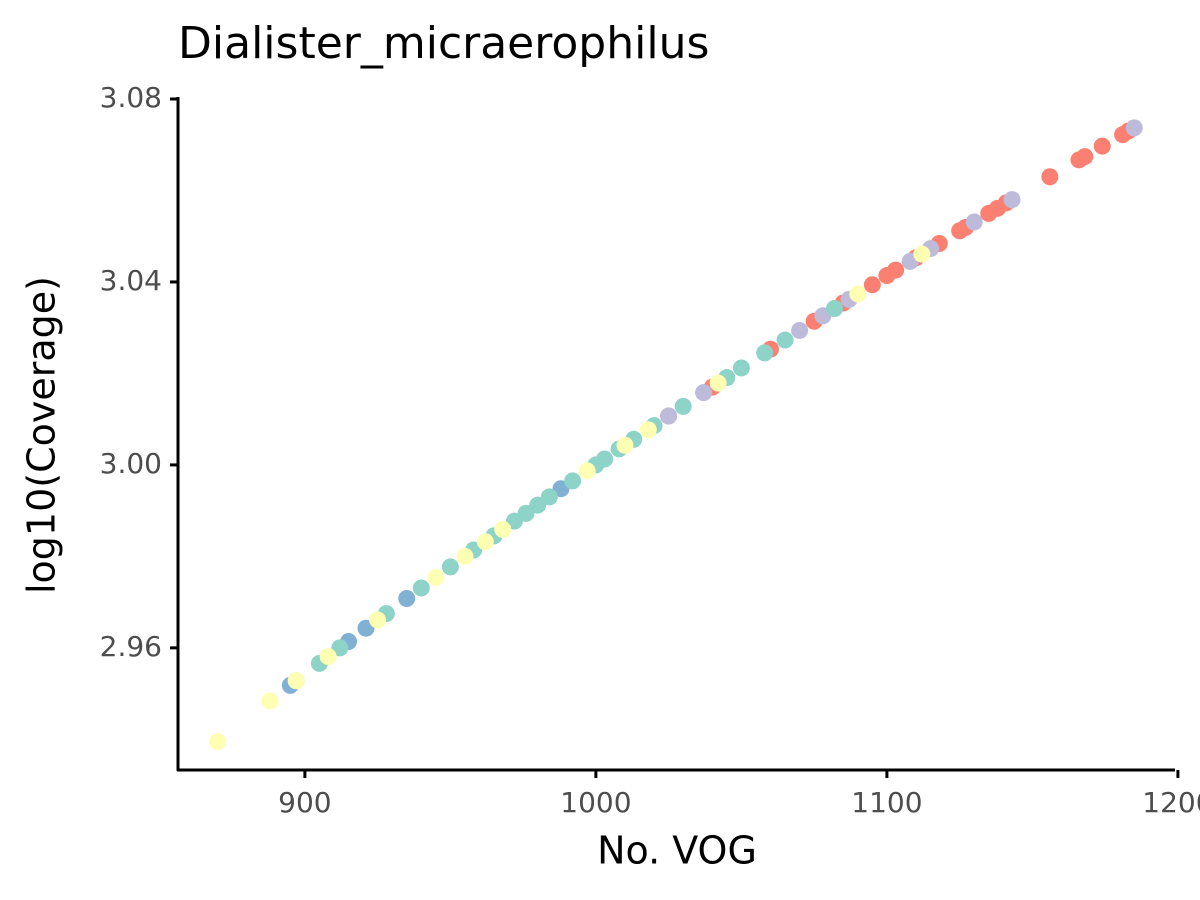 Image resolution: width=1200 pixels, height=900 pixels. Describe the element at coordinates (131, 280) in the screenshot. I see `y-tick-label: 3.04` at that location.